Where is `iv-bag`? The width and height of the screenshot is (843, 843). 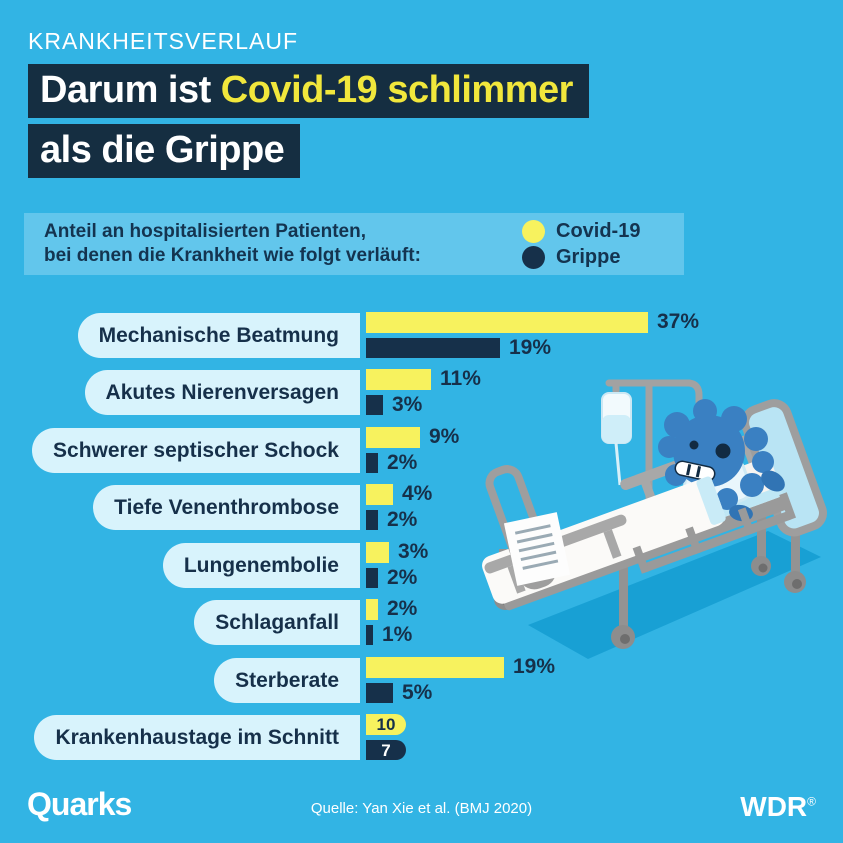 iv-bag is located at coordinates (616, 439).